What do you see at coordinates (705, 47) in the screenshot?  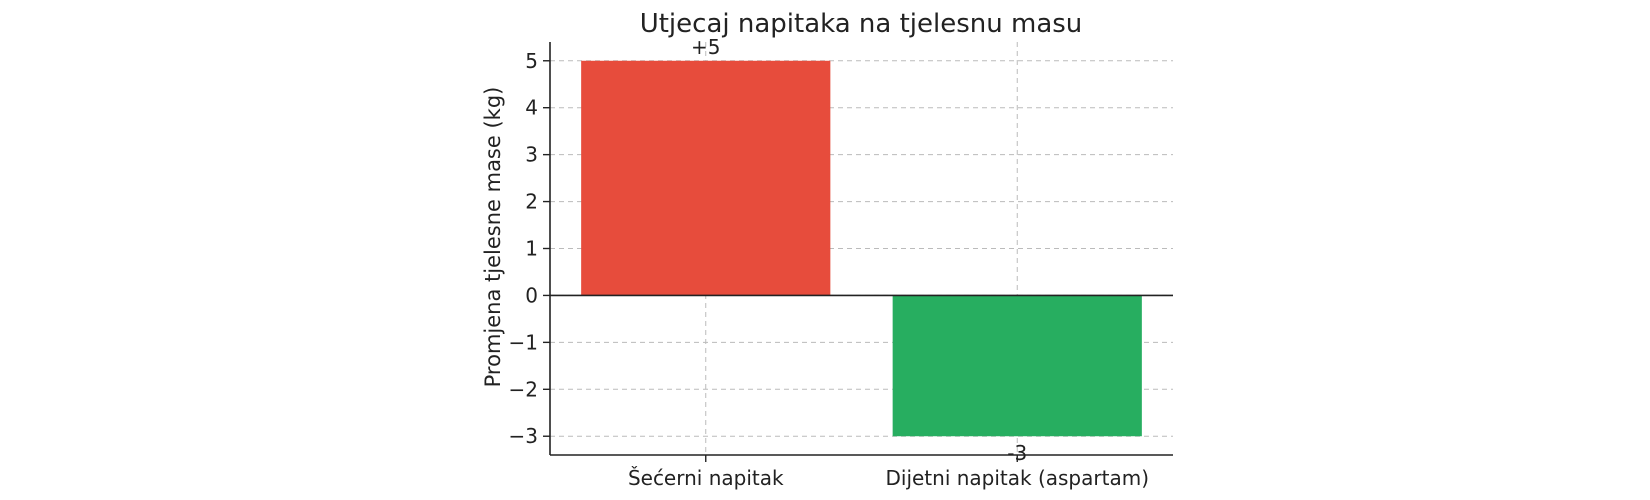 I see `bar-value-label: +5` at bounding box center [705, 47].